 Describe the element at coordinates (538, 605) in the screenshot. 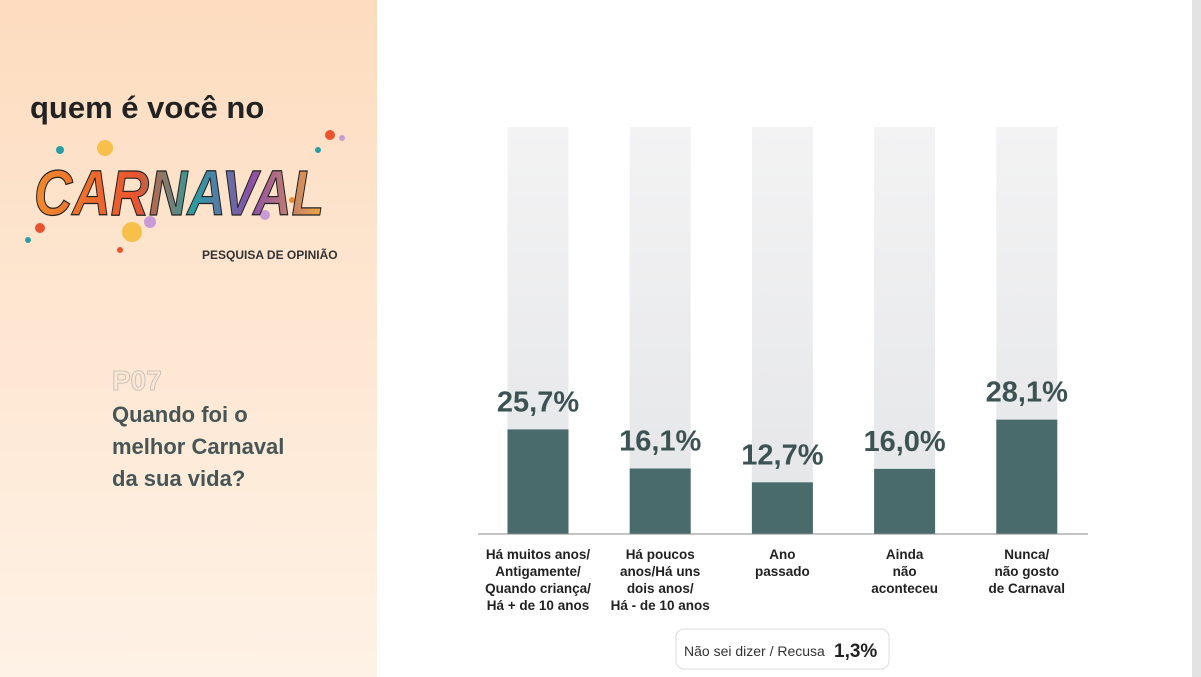

I see `x-tick-label: Há + de 10 anos` at that location.